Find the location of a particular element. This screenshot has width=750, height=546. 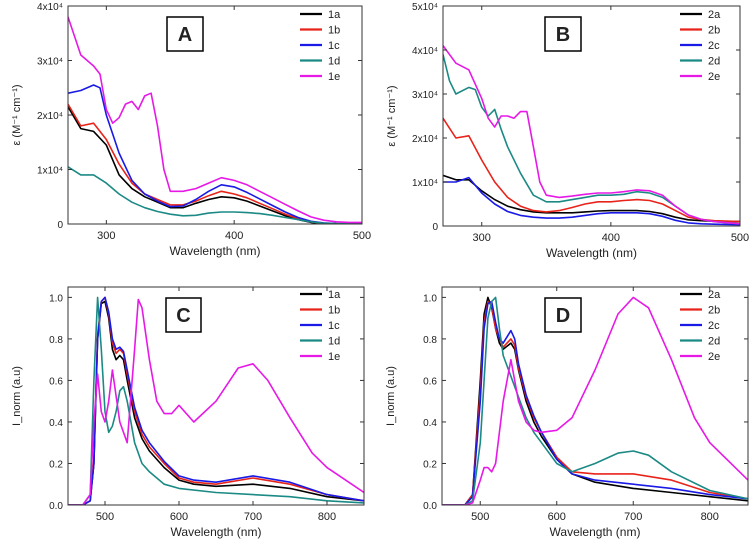

series-2c is located at coordinates (591, 201).